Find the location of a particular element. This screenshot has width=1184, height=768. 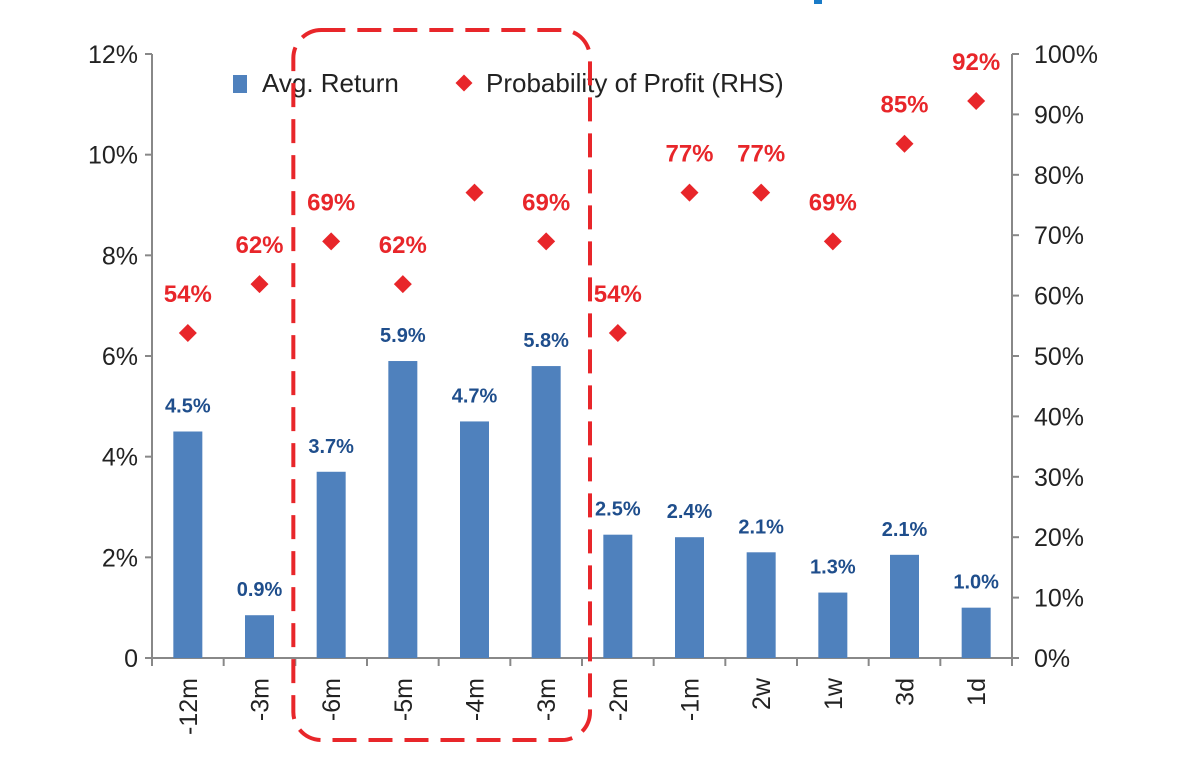

right-tick-label: 10% is located at coordinates (1059, 599).